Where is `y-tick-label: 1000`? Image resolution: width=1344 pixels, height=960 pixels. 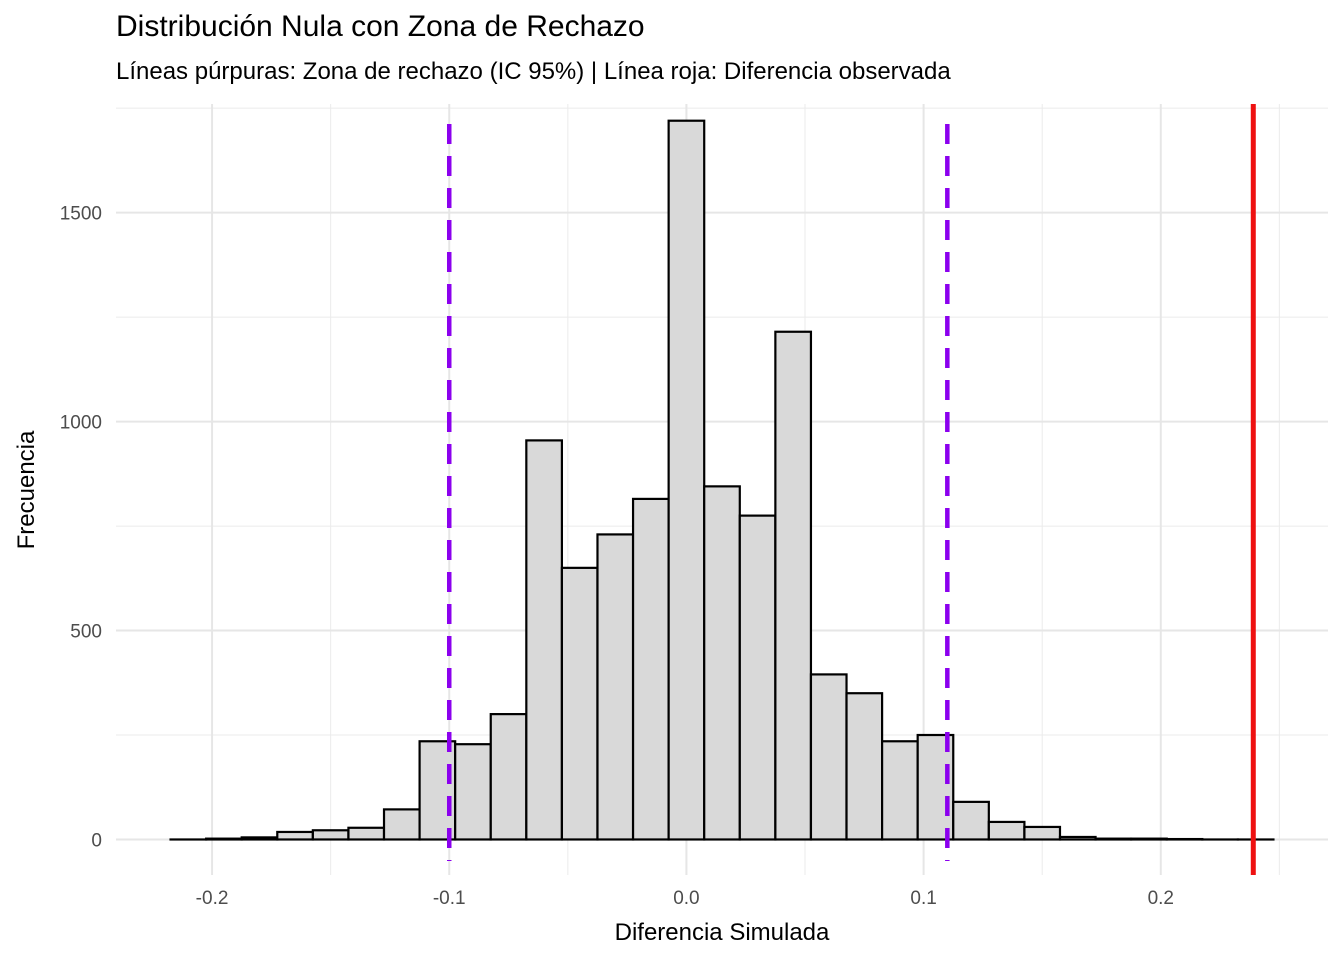
y-tick-label: 1000 is located at coordinates (81, 423).